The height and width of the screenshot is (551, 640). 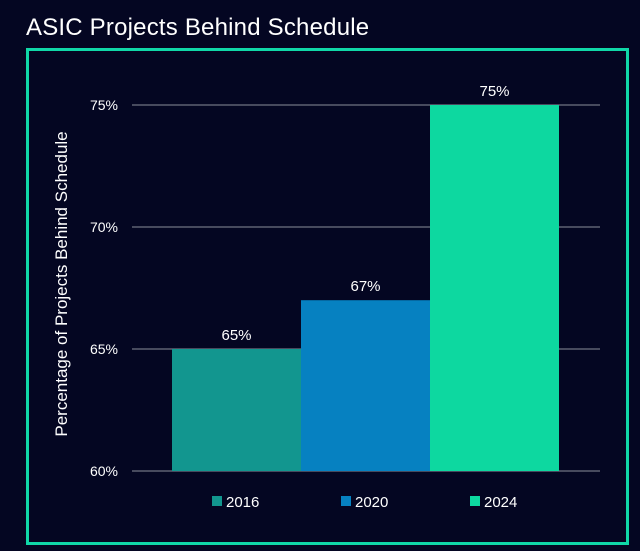 I want to click on legend-label-2024: 2024, so click(x=500, y=502).